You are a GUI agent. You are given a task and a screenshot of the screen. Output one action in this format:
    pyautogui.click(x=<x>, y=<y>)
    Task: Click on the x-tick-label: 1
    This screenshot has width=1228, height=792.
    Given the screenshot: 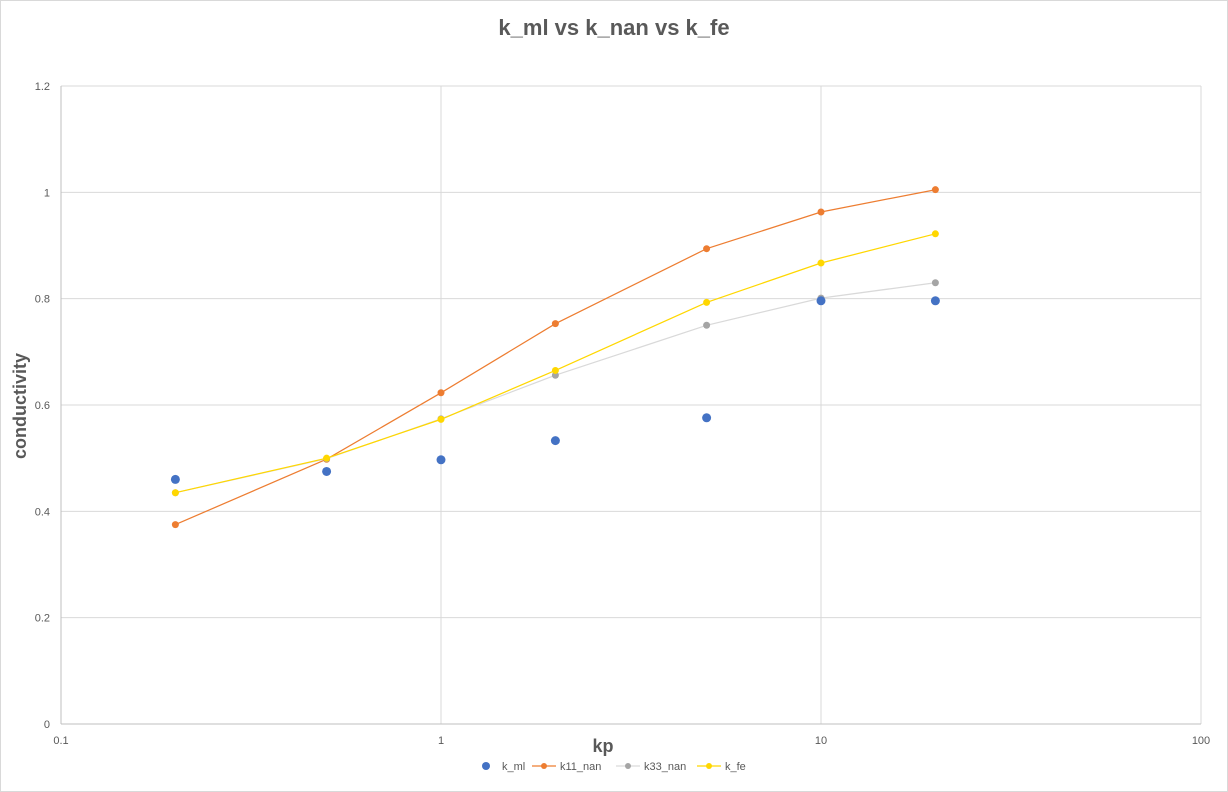 What is the action you would take?
    pyautogui.click(x=441, y=741)
    